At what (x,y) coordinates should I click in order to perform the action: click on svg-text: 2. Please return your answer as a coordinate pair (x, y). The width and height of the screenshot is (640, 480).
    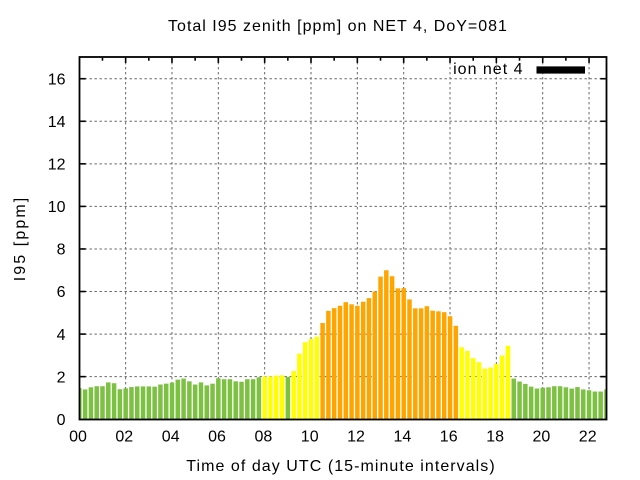
    Looking at the image, I should click on (61, 377).